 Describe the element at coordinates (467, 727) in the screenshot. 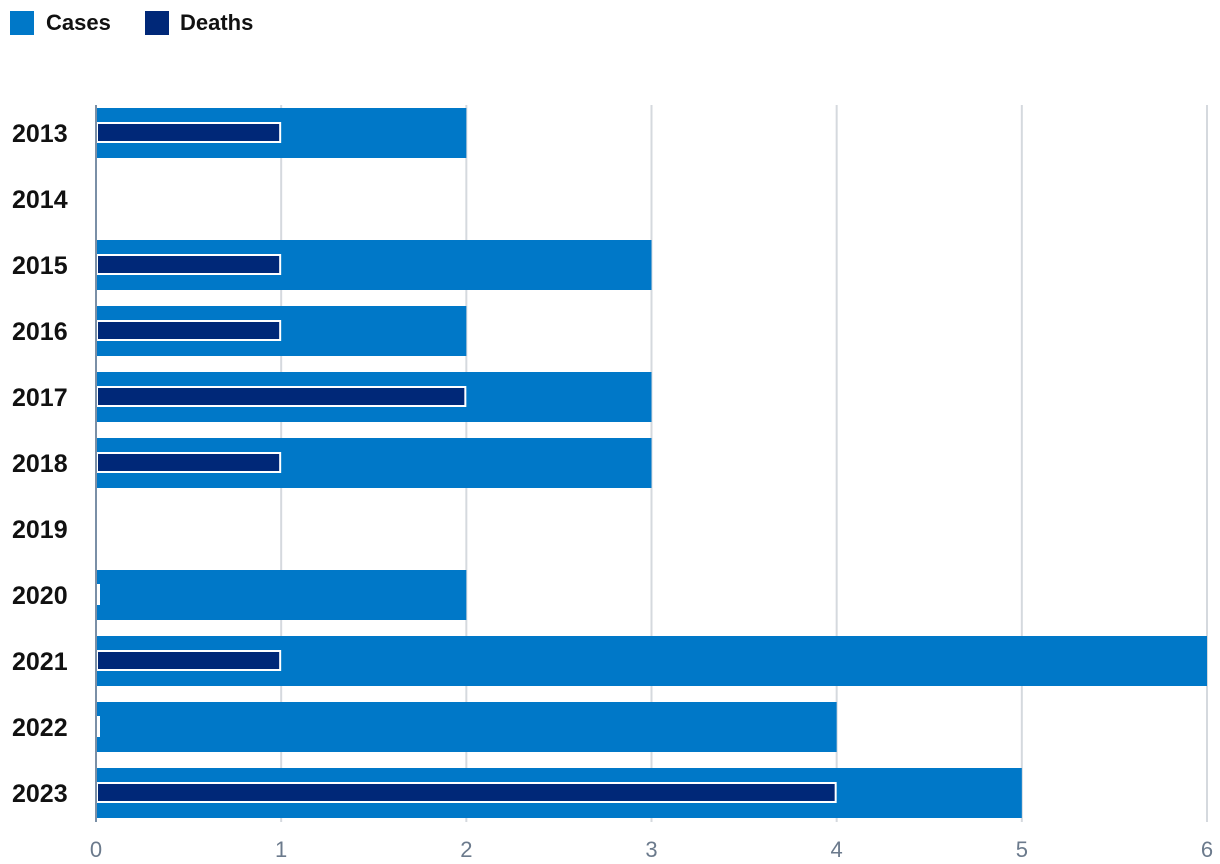

I see `bar-cases-2022` at that location.